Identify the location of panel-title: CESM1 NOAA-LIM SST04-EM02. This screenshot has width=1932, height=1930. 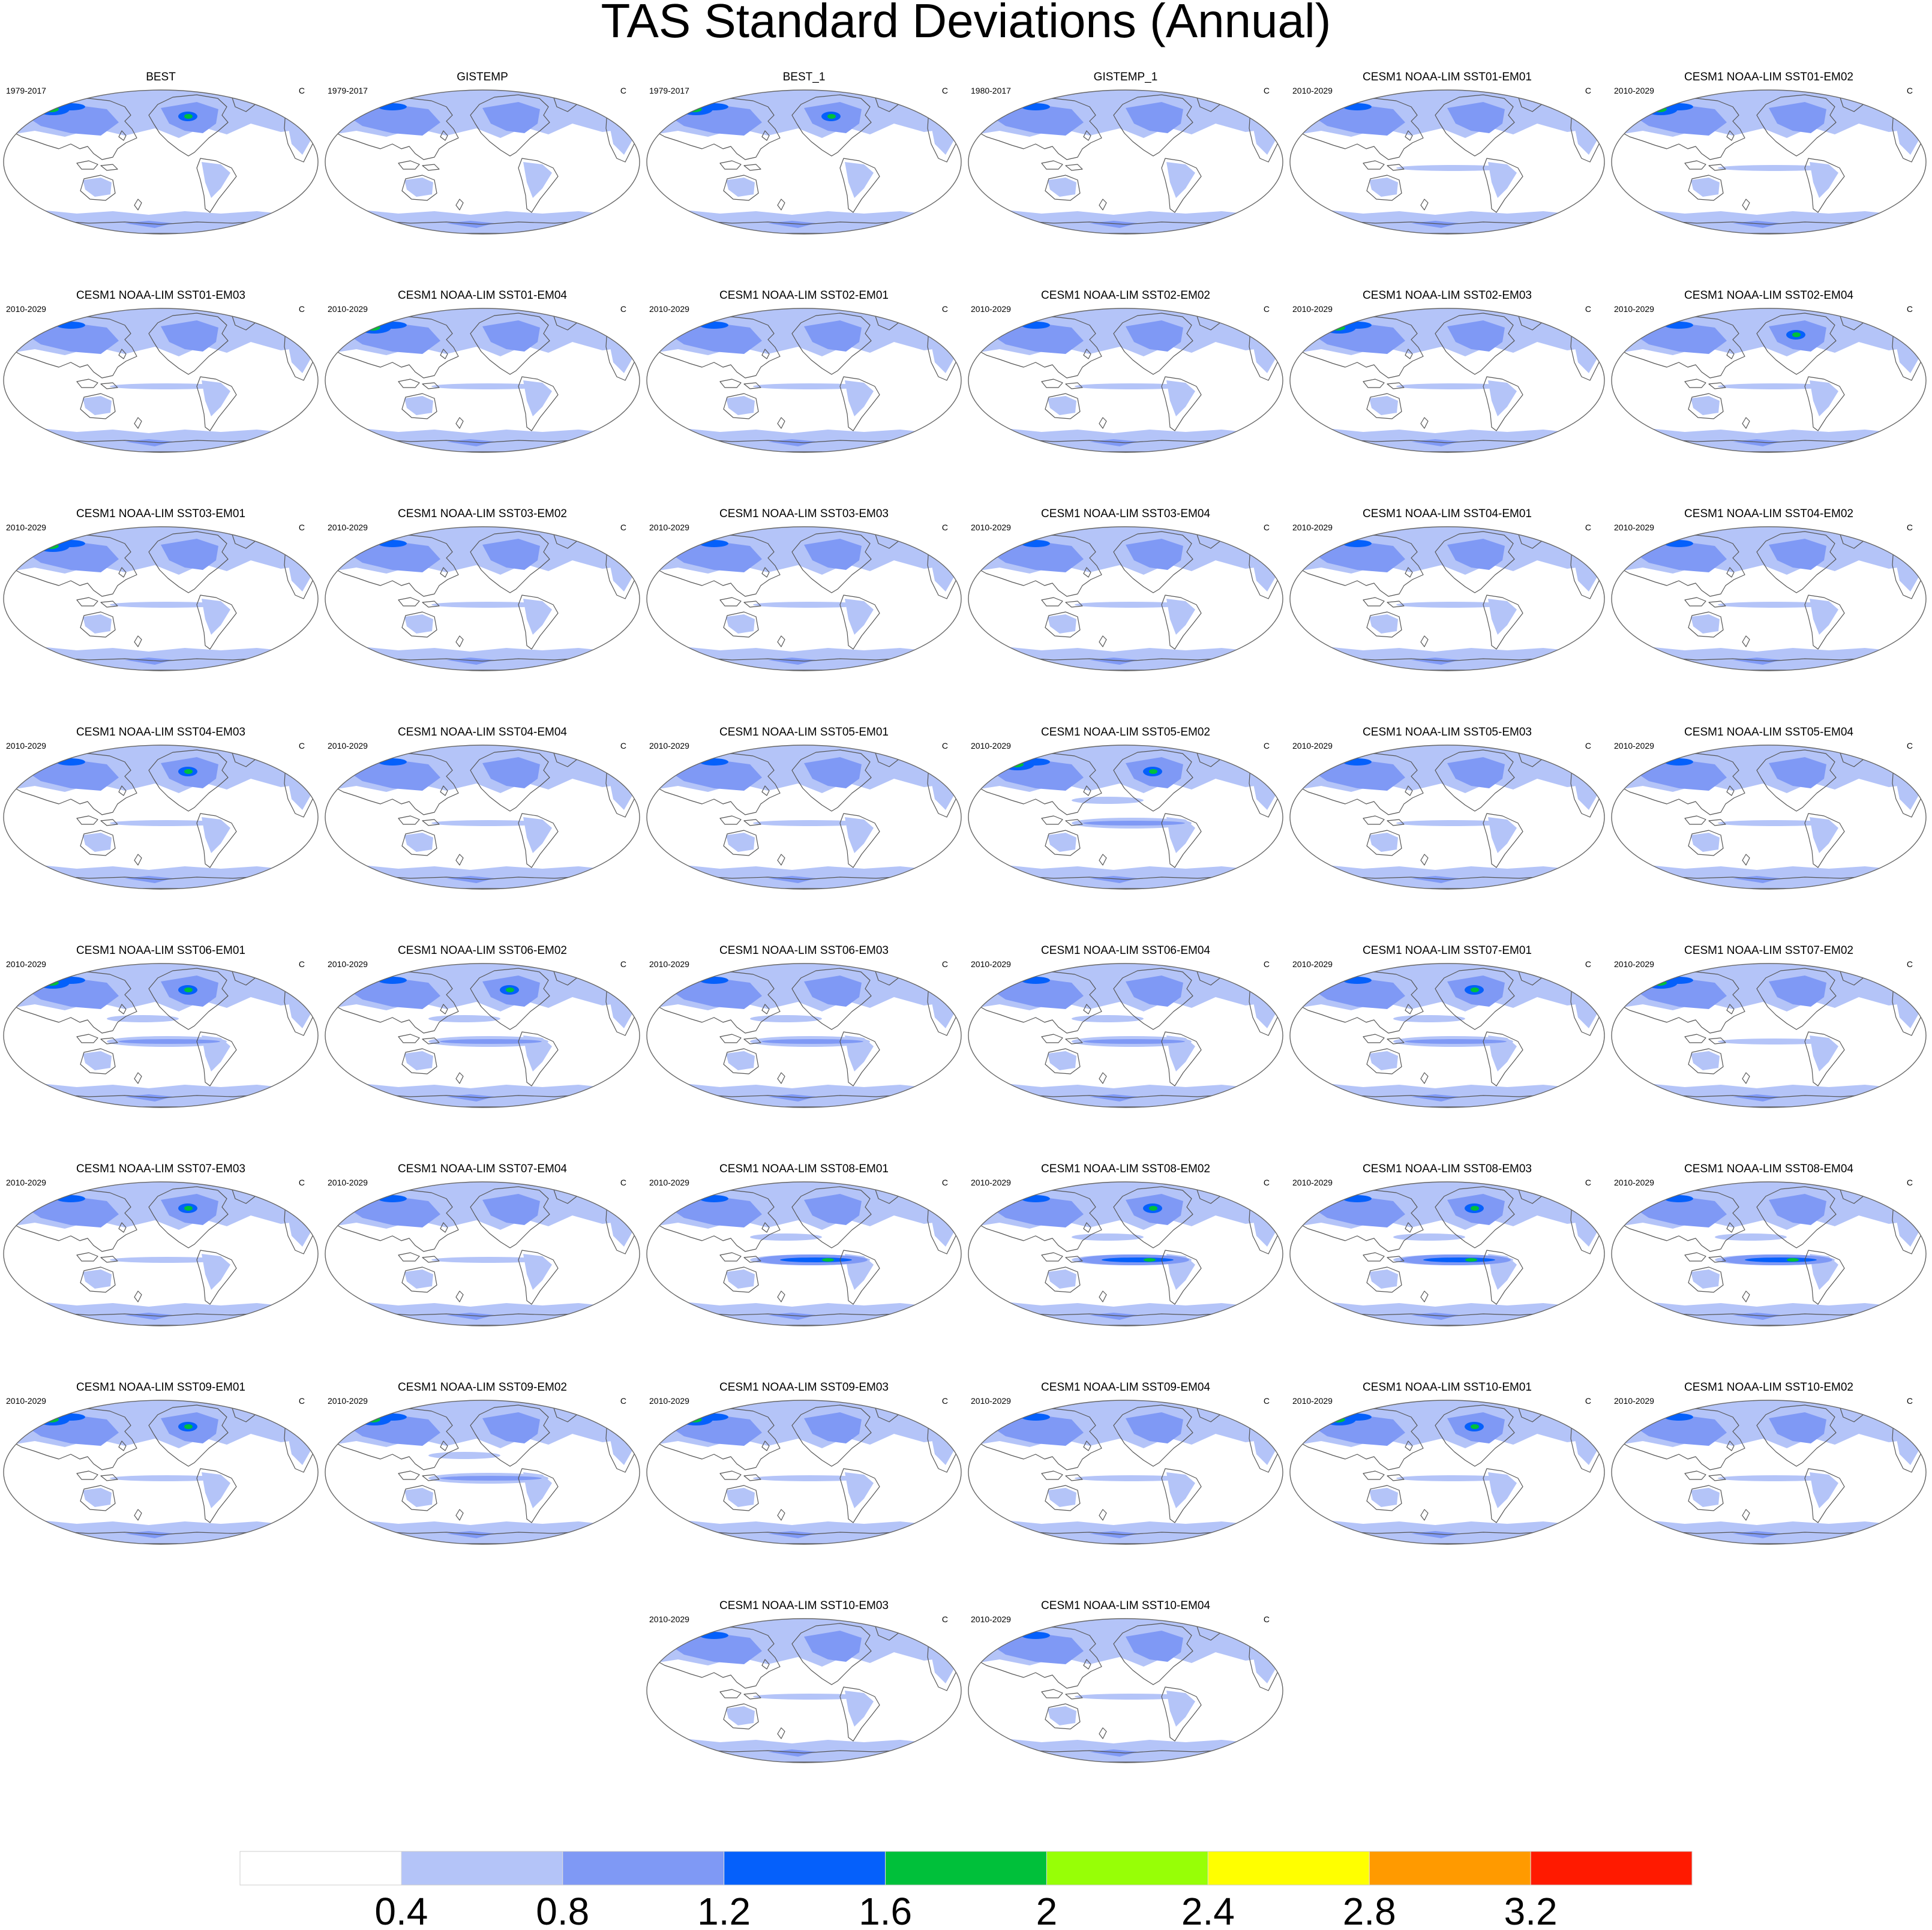
(1768, 514).